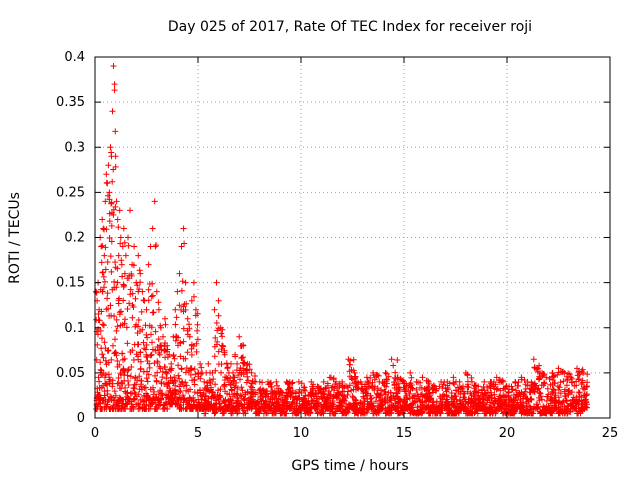 This screenshot has height=480, width=640. What do you see at coordinates (74, 238) in the screenshot?
I see `y-tick-label: 0.2` at bounding box center [74, 238].